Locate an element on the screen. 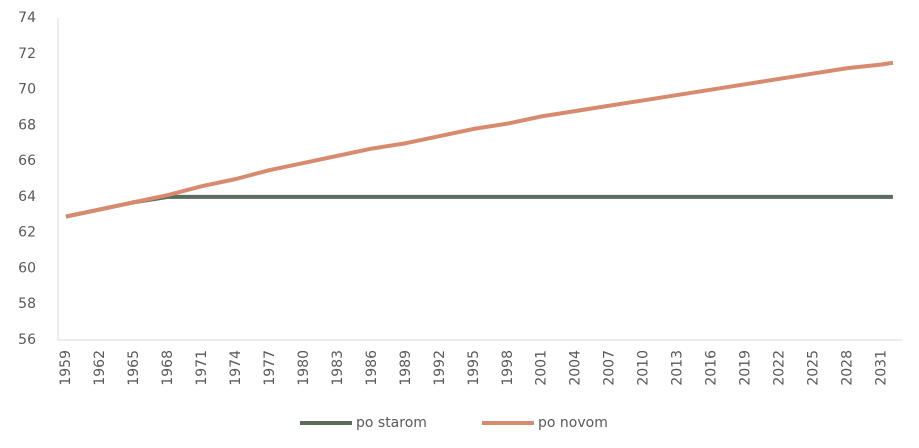  x-tick-label: 1989 is located at coordinates (406, 368).